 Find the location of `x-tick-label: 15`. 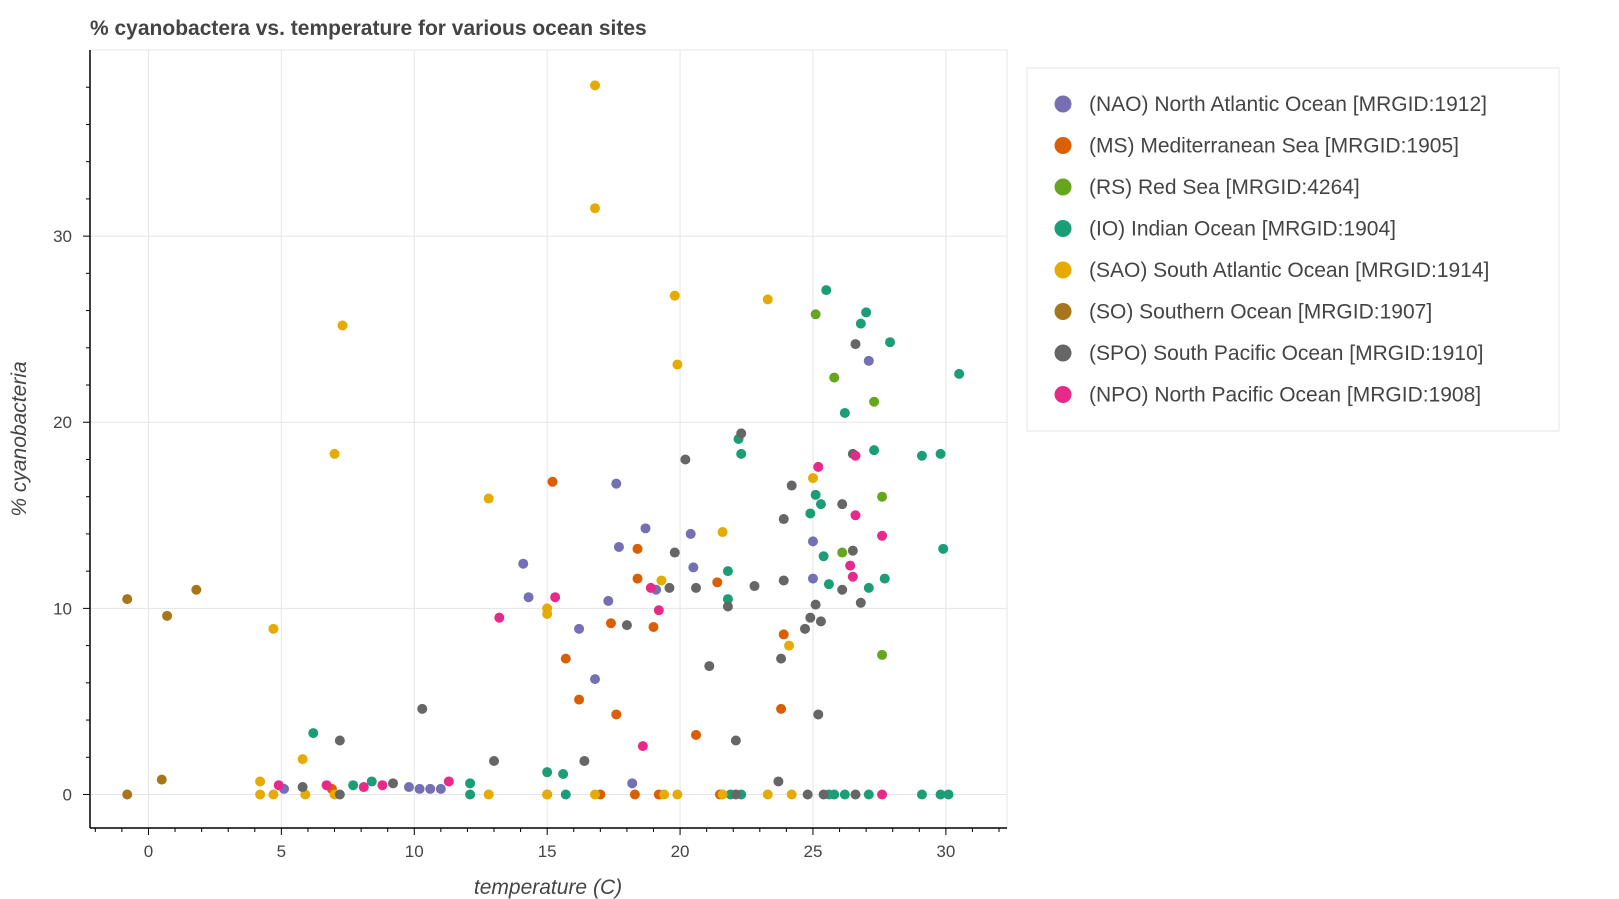

x-tick-label: 15 is located at coordinates (547, 851).